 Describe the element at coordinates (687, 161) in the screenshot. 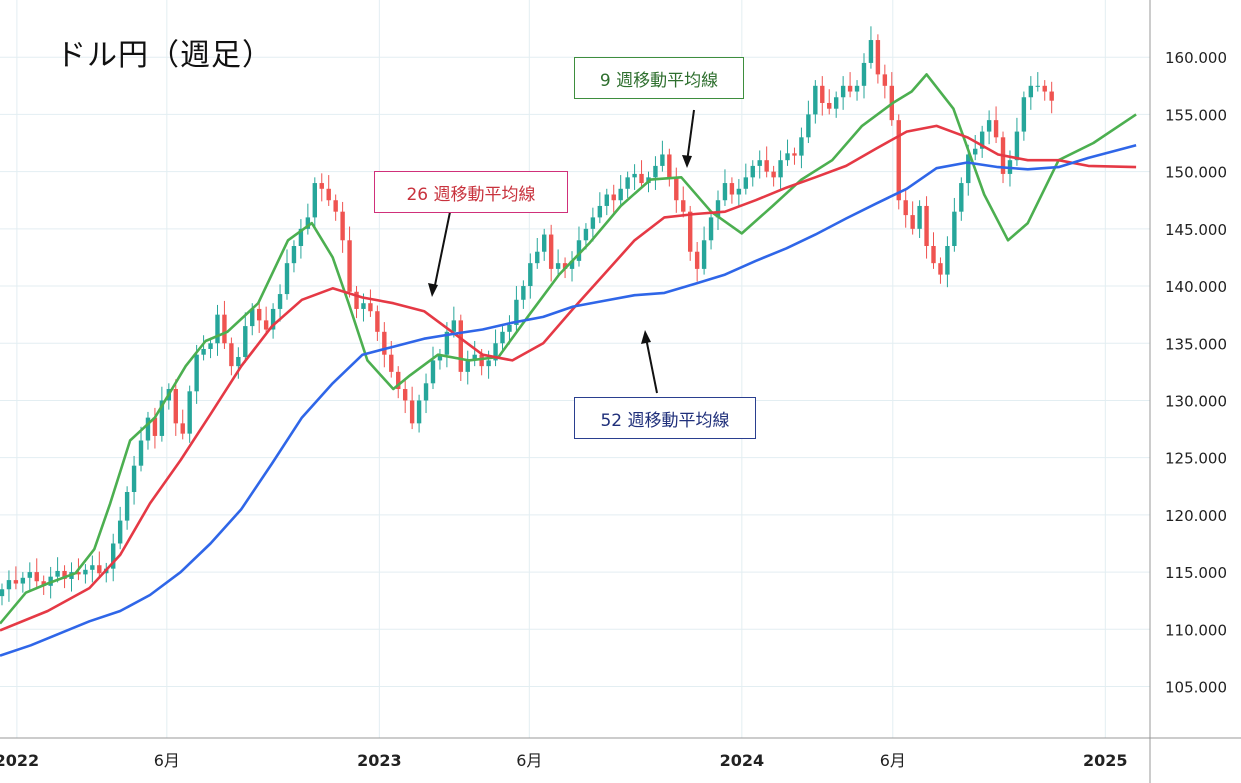

I see `arrow-ma9-head` at that location.